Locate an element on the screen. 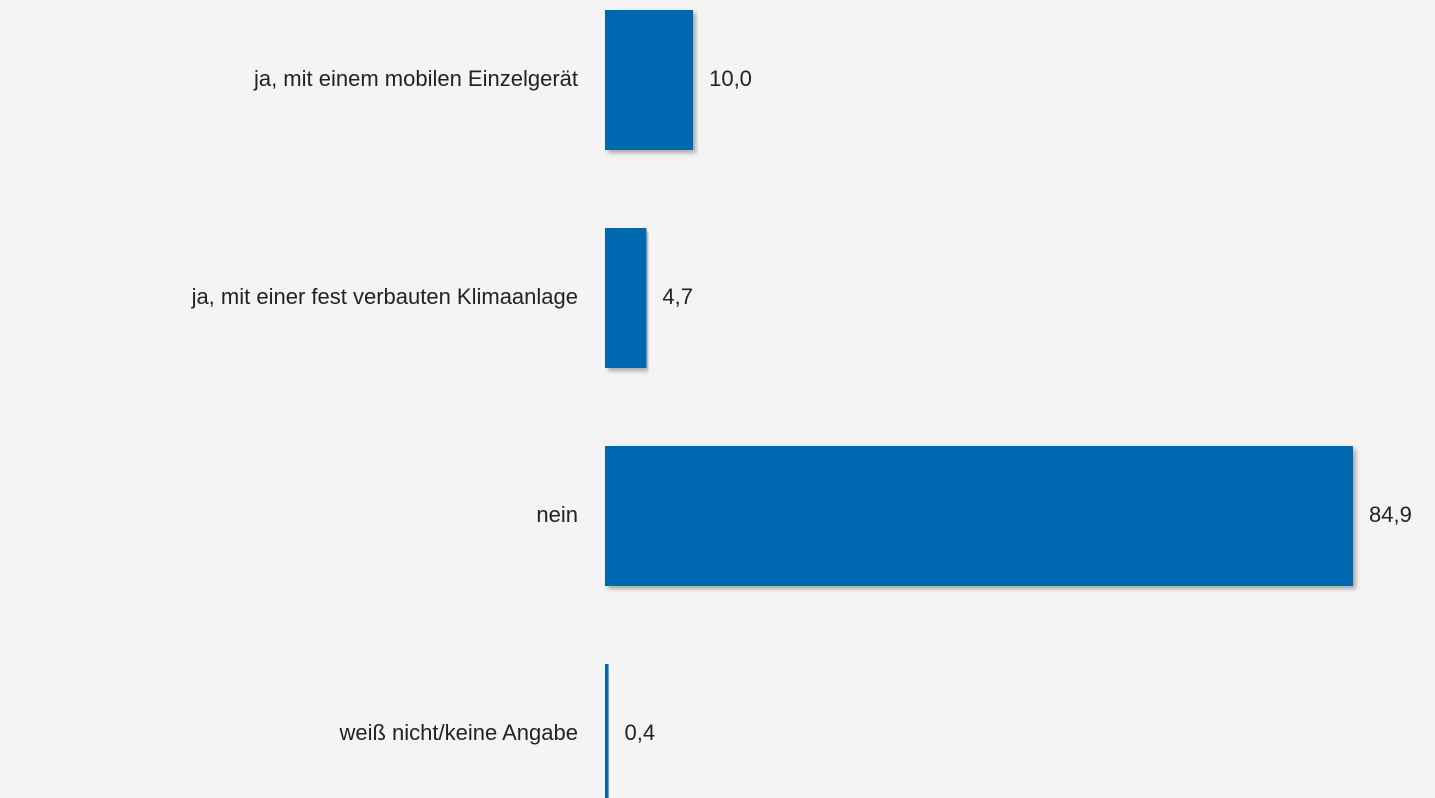 The height and width of the screenshot is (798, 1435). value-label: 0,4 is located at coordinates (640, 732).